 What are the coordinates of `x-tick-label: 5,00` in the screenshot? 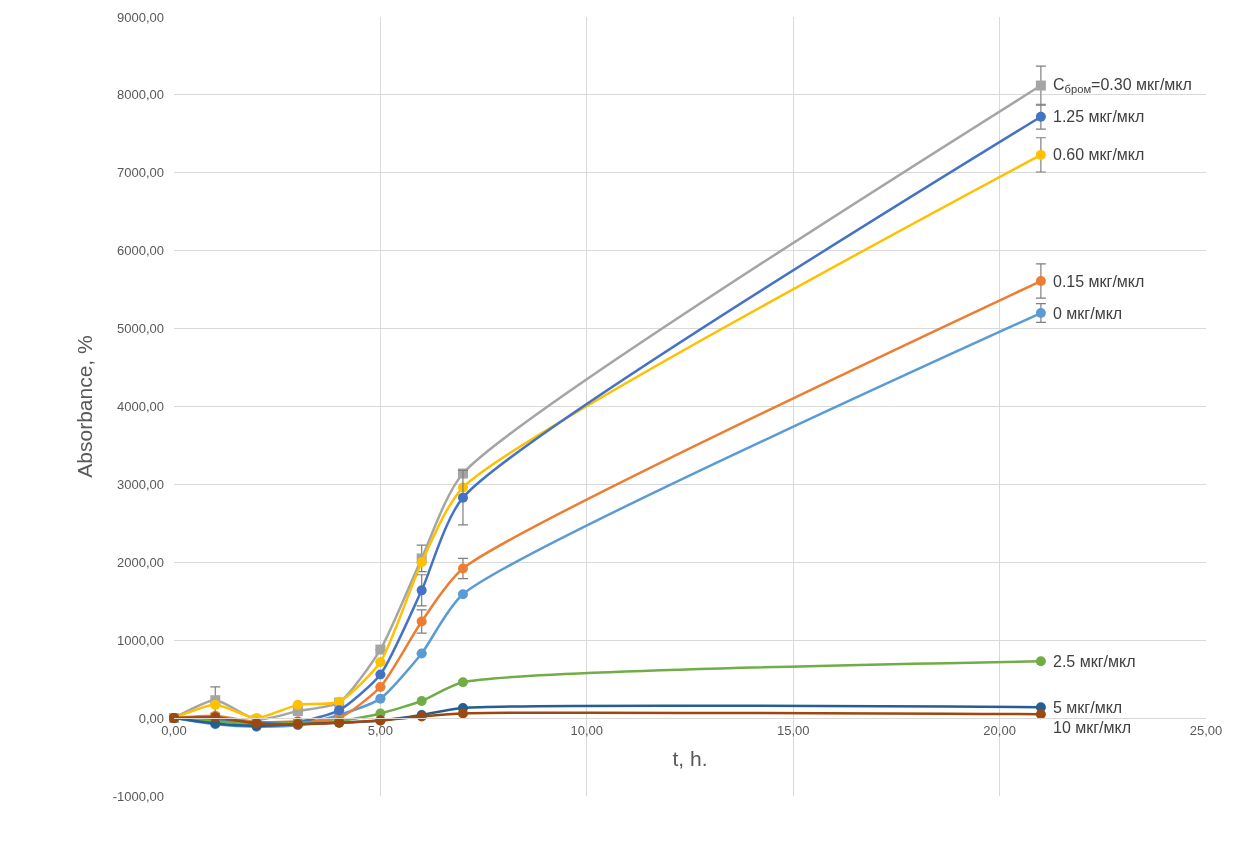 It's located at (380, 730).